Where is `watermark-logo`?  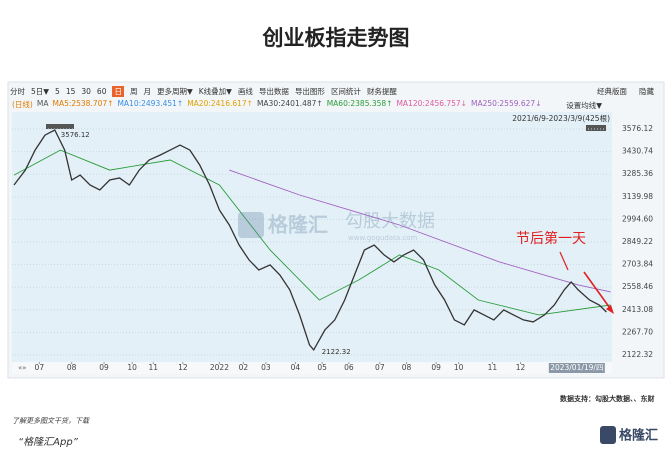 watermark-logo is located at coordinates (251, 225).